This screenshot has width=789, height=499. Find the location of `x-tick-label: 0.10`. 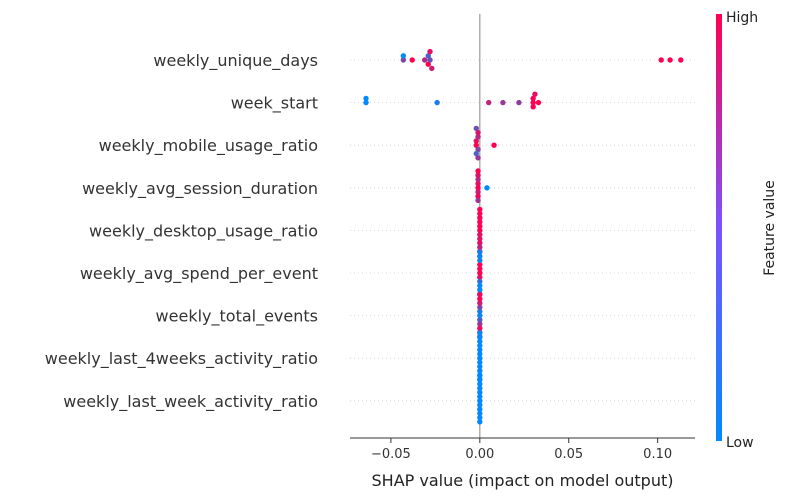

x-tick-label: 0.10 is located at coordinates (657, 454).